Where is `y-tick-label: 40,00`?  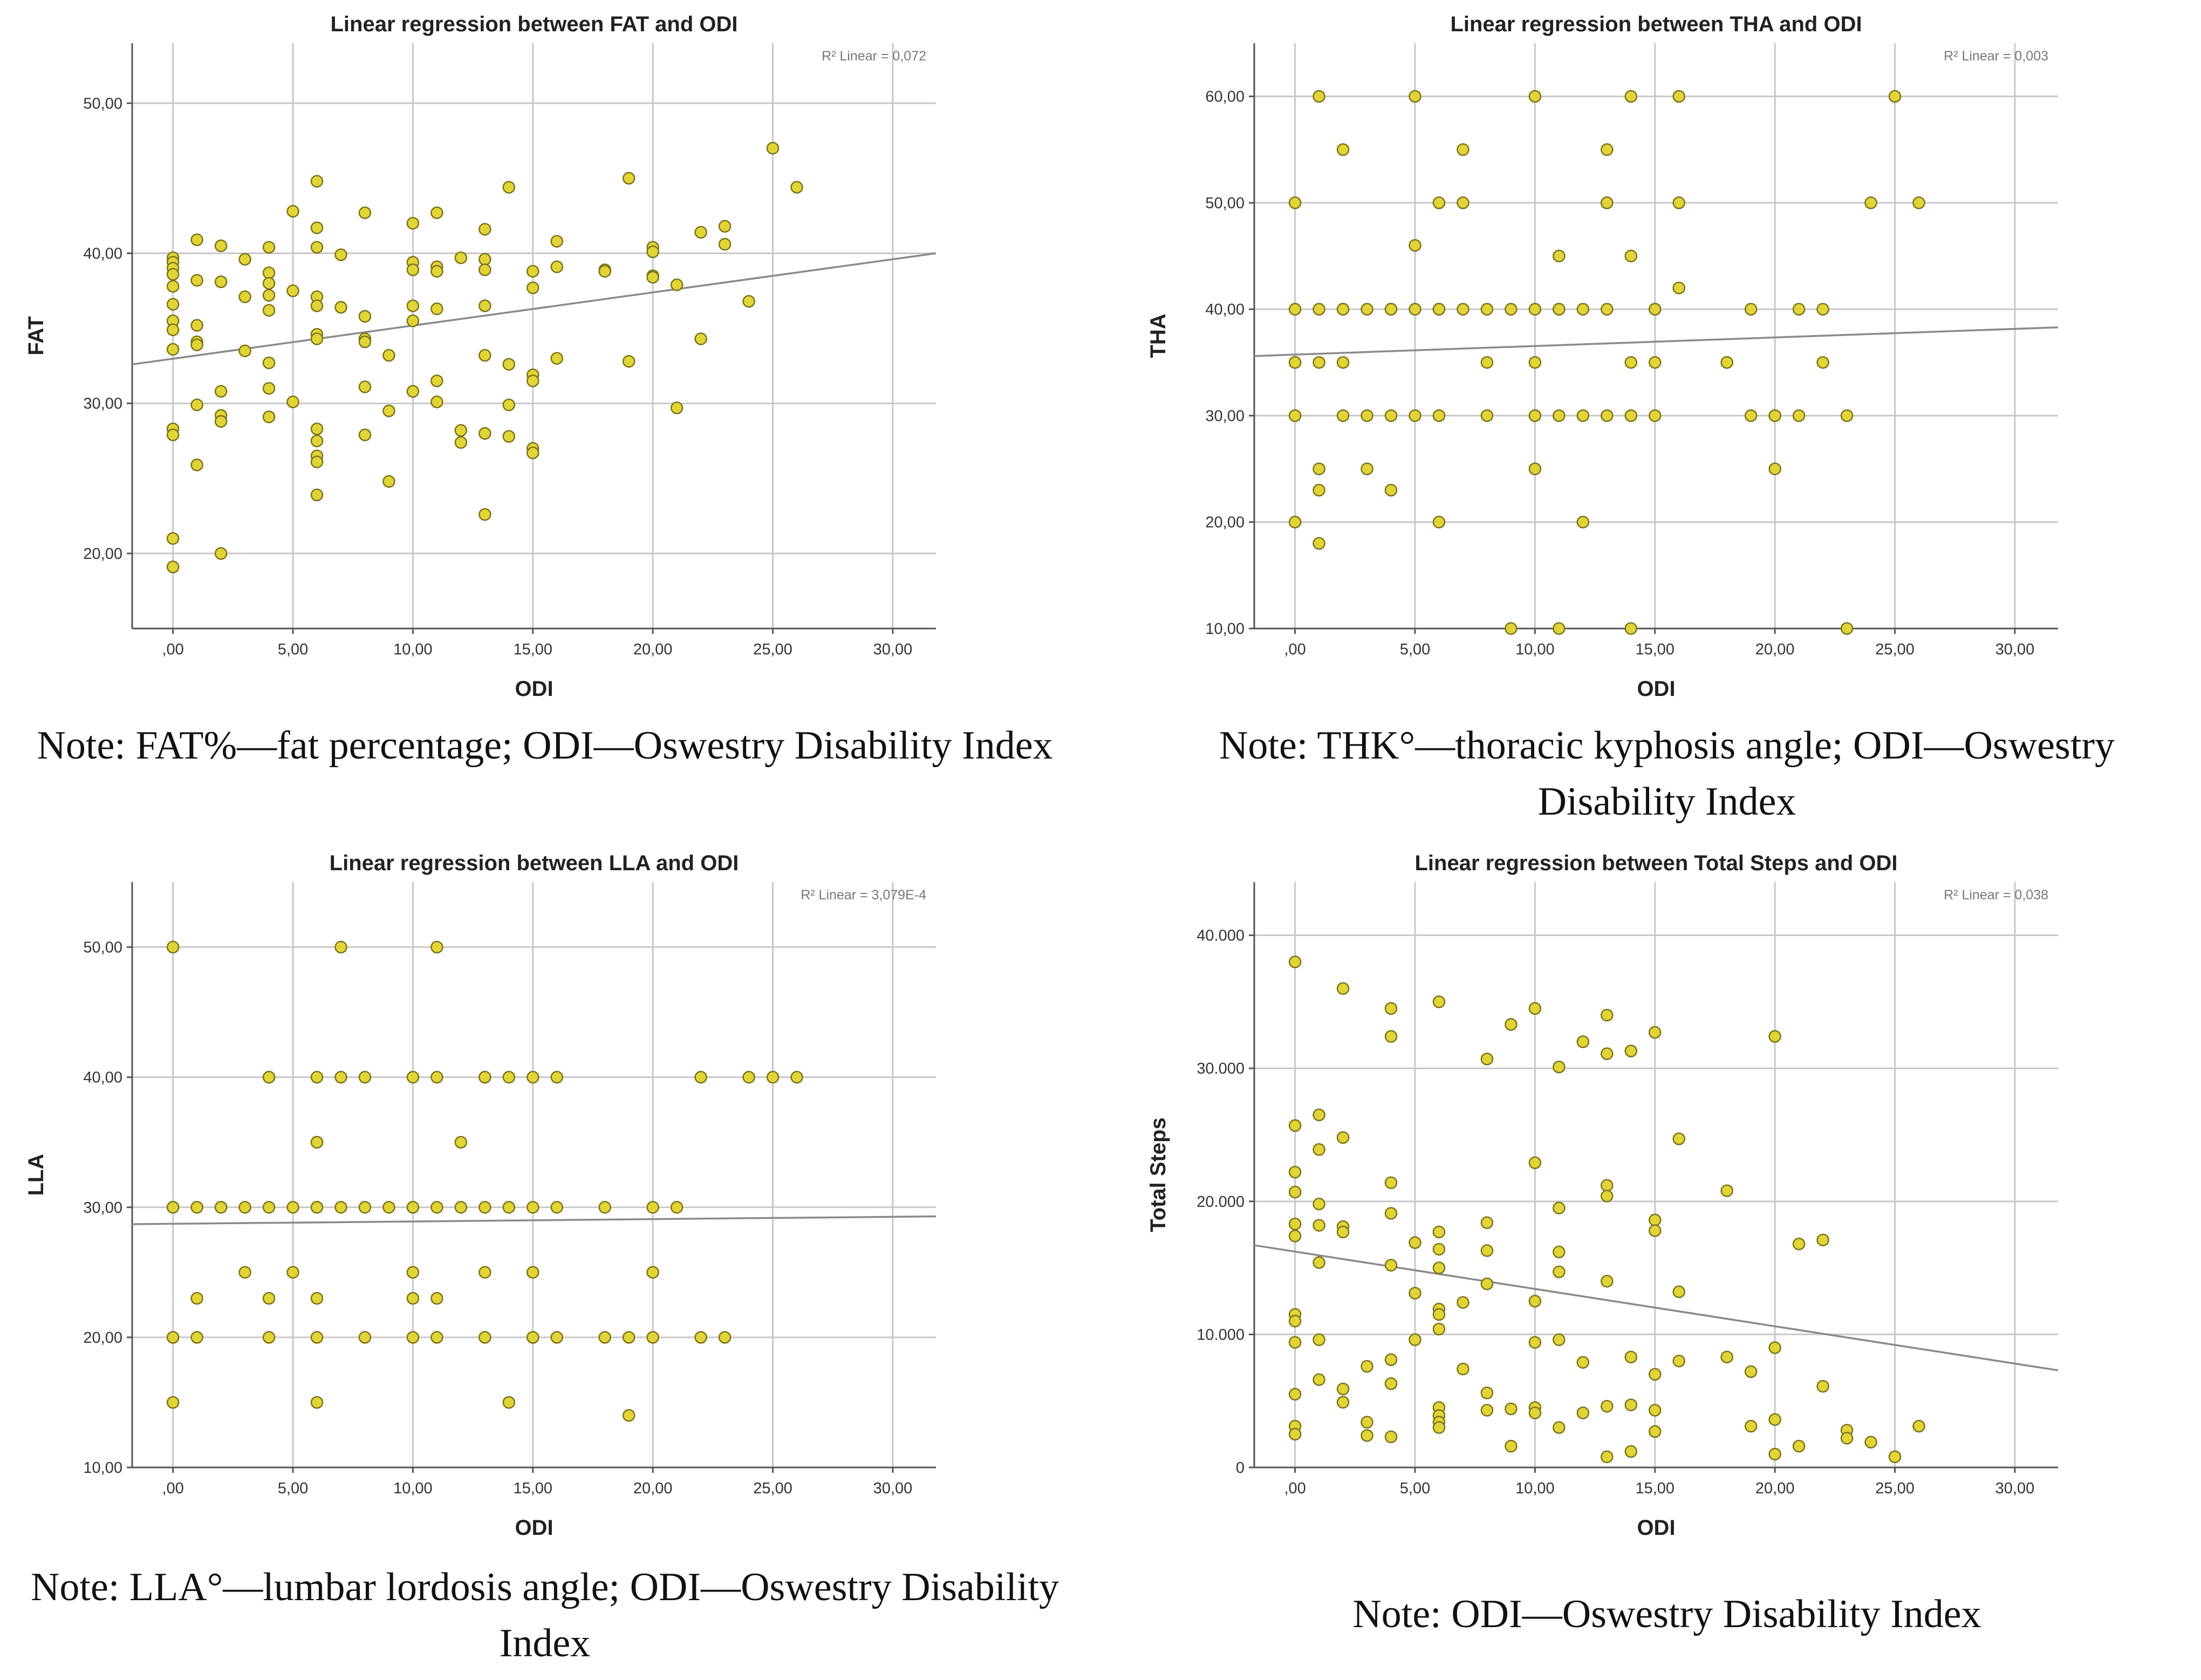
y-tick-label: 40,00 is located at coordinates (1225, 309).